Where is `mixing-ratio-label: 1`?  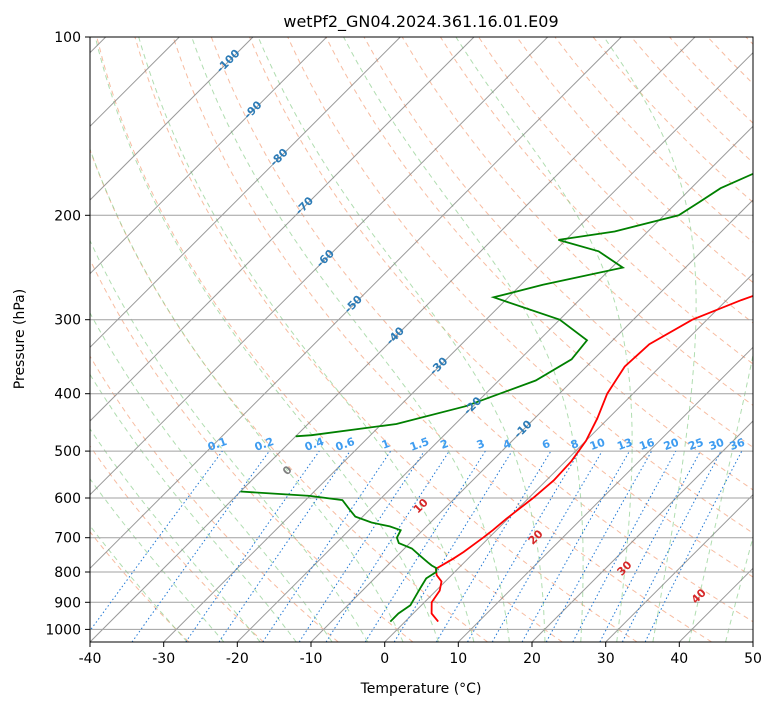
mixing-ratio-label: 1 is located at coordinates (386, 444).